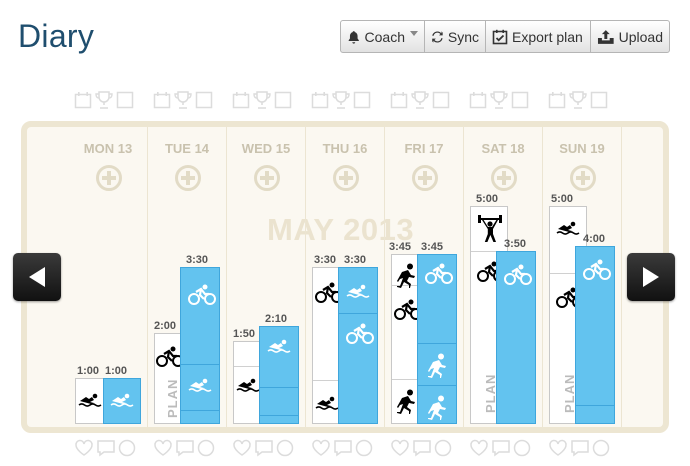  I want to click on completed-duration: 1:00, so click(116, 371).